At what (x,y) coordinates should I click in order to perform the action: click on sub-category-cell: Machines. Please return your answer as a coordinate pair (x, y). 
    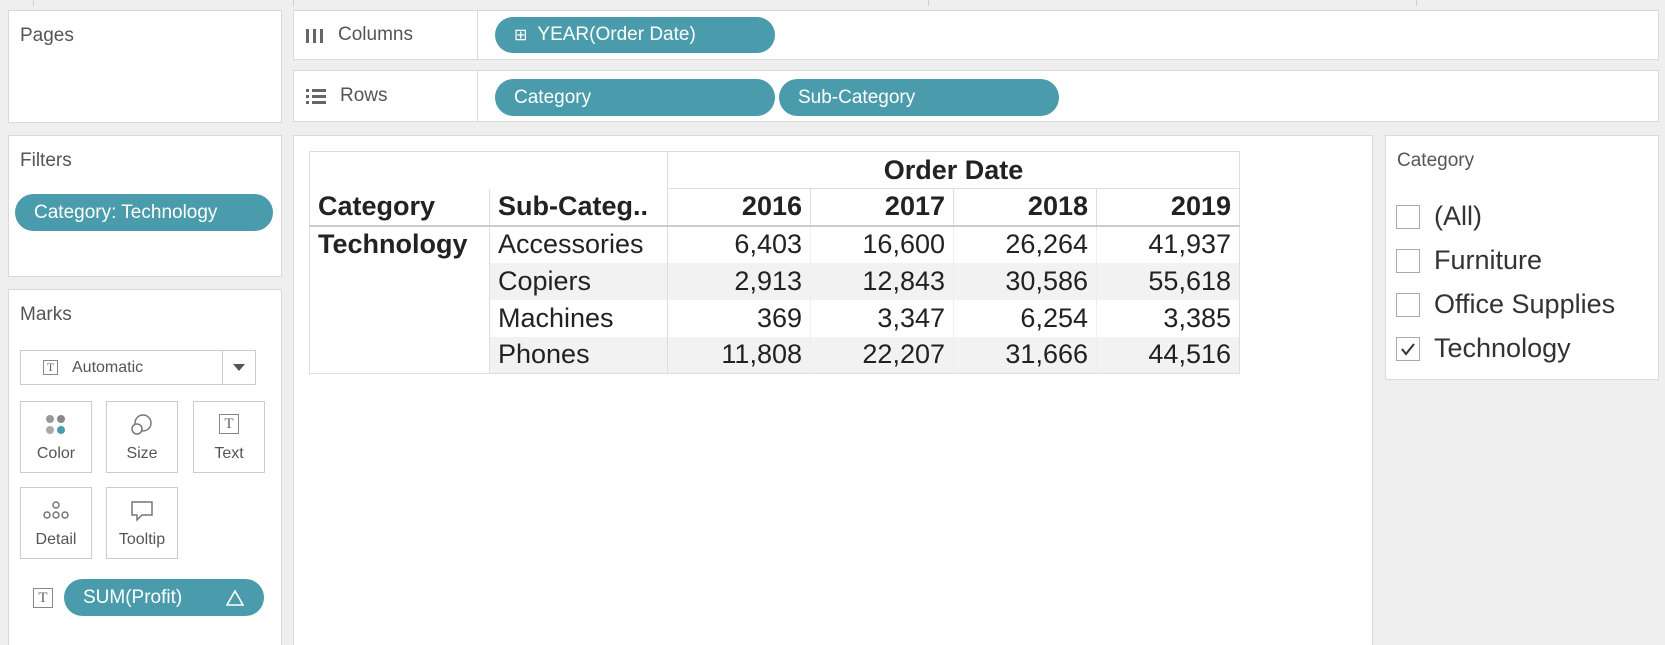
    Looking at the image, I should click on (578, 318).